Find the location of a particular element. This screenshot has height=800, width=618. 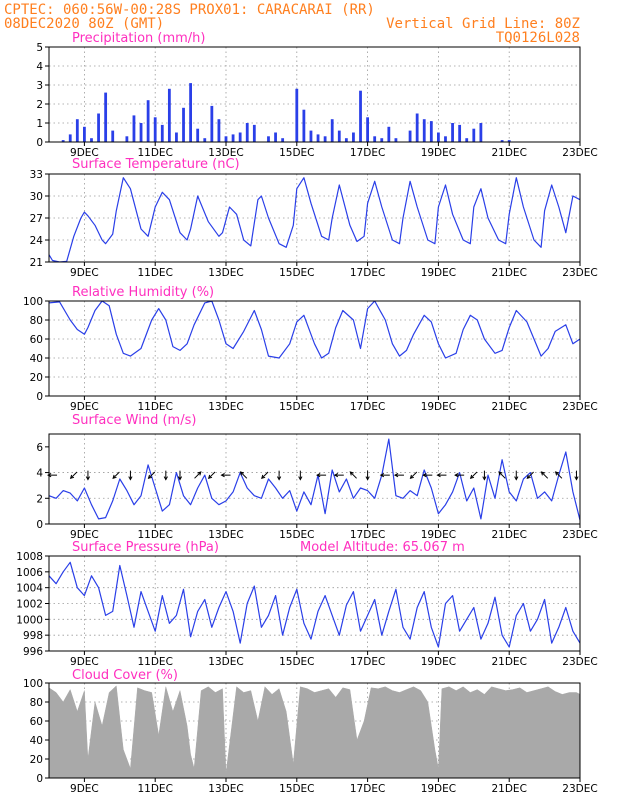

cloud-title: Cloud Cover (%) is located at coordinates (125, 675).